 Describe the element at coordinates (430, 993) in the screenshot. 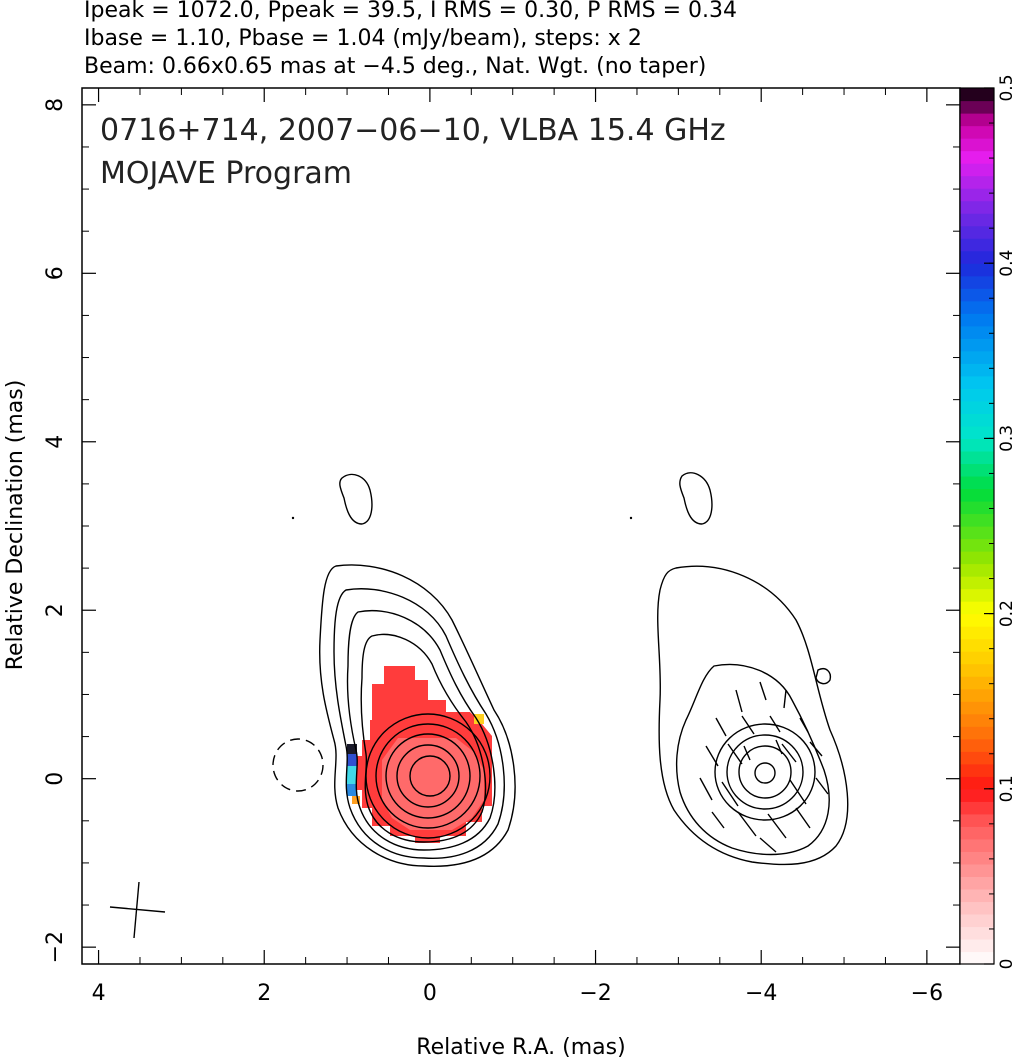

I see `x-tick-label: 0` at that location.